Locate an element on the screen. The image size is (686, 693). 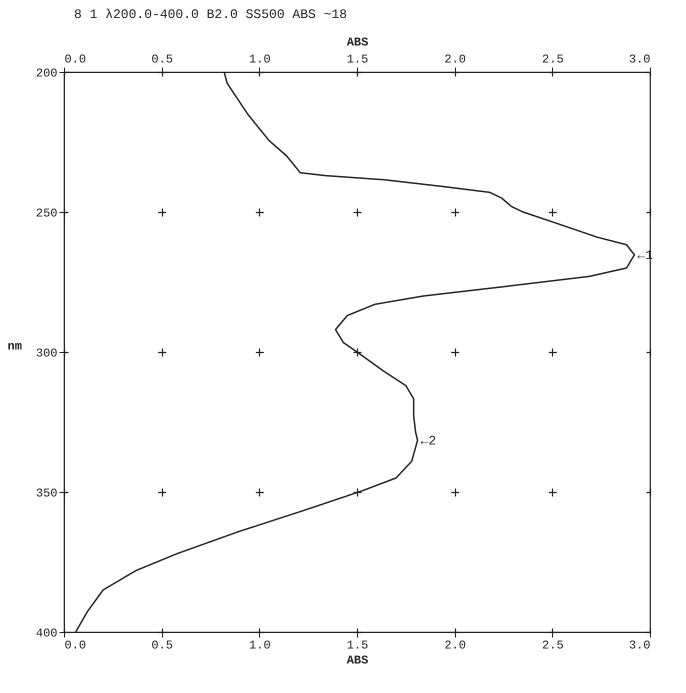
x2-tick-label: 0.5 is located at coordinates (162, 59).